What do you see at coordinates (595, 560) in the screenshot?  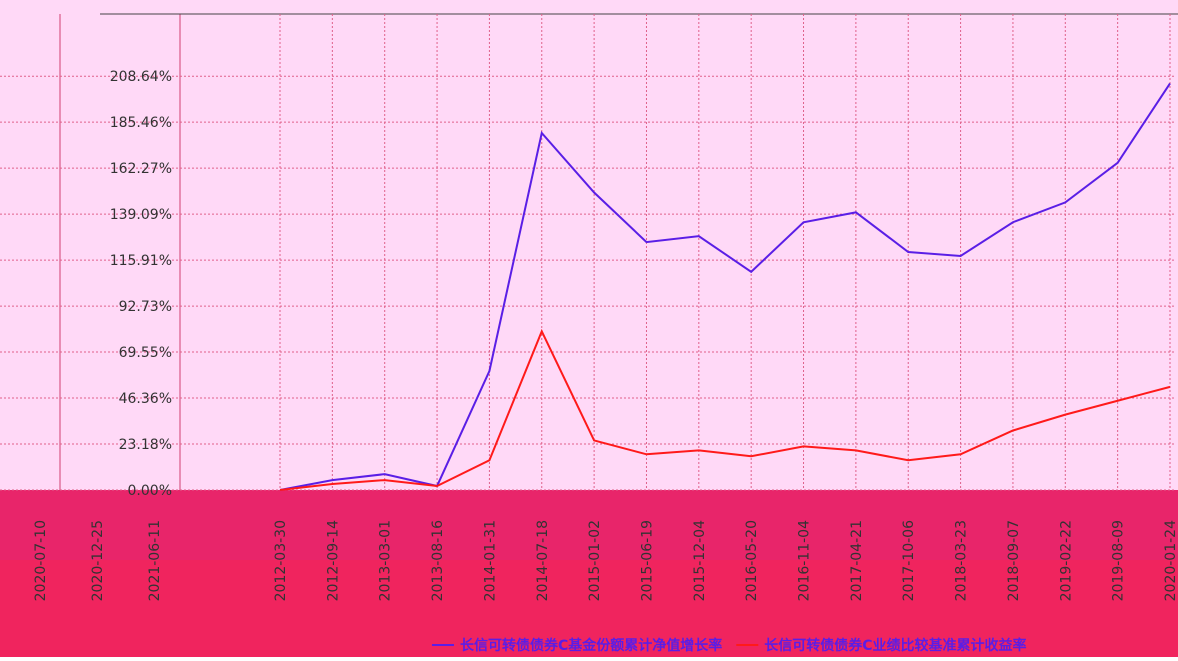 I see `x-tick-label: 2015-01-02` at bounding box center [595, 560].